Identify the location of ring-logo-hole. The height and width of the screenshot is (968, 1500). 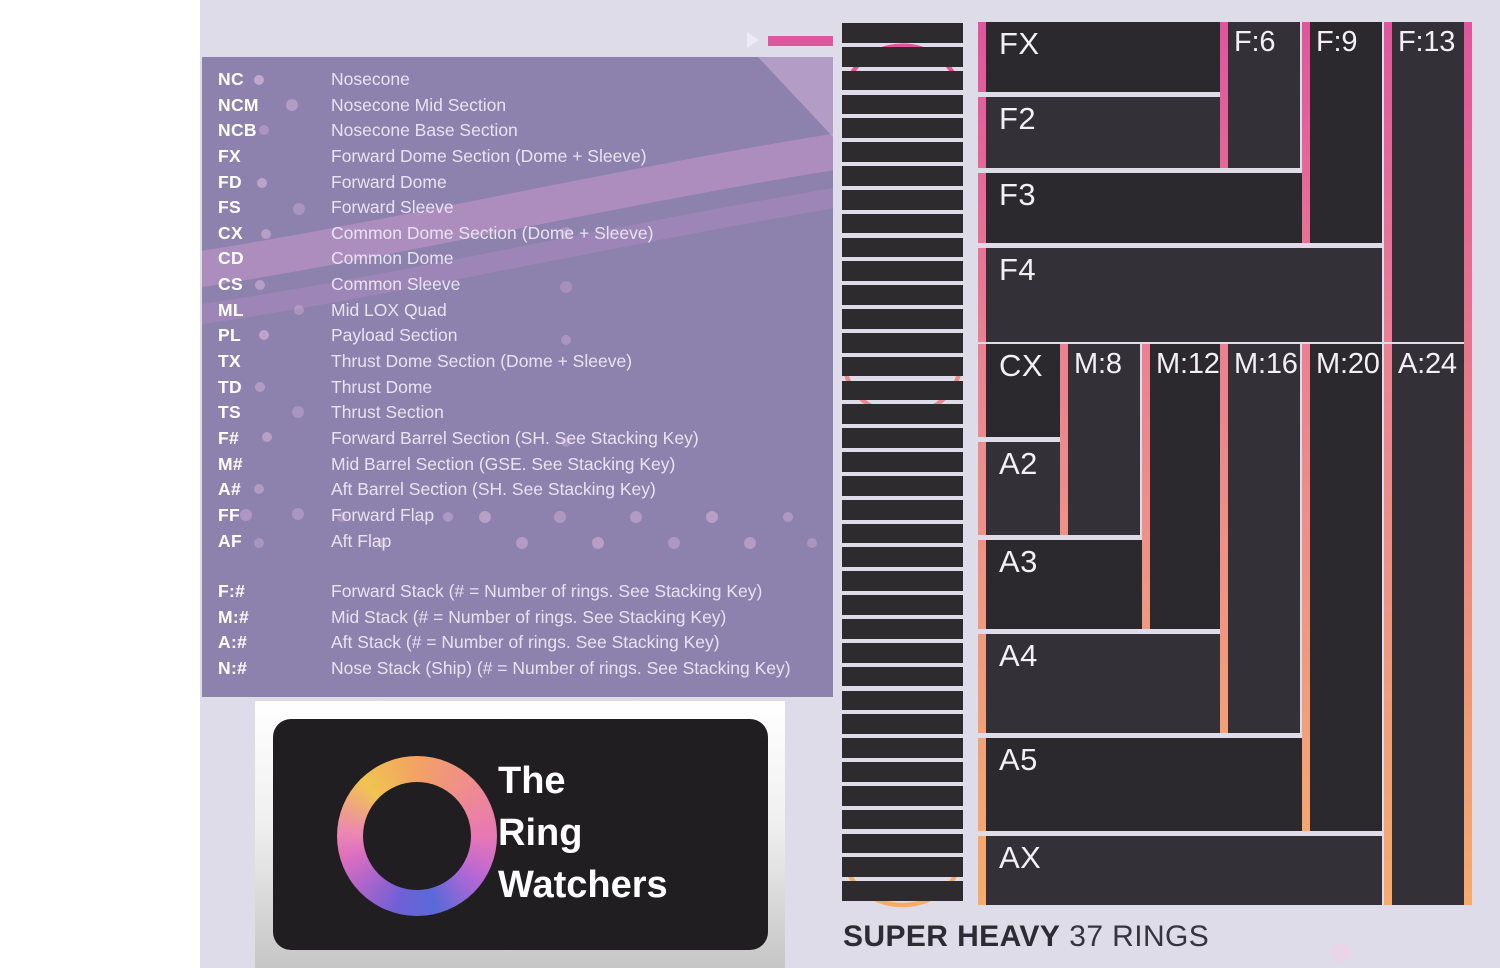
(417, 836).